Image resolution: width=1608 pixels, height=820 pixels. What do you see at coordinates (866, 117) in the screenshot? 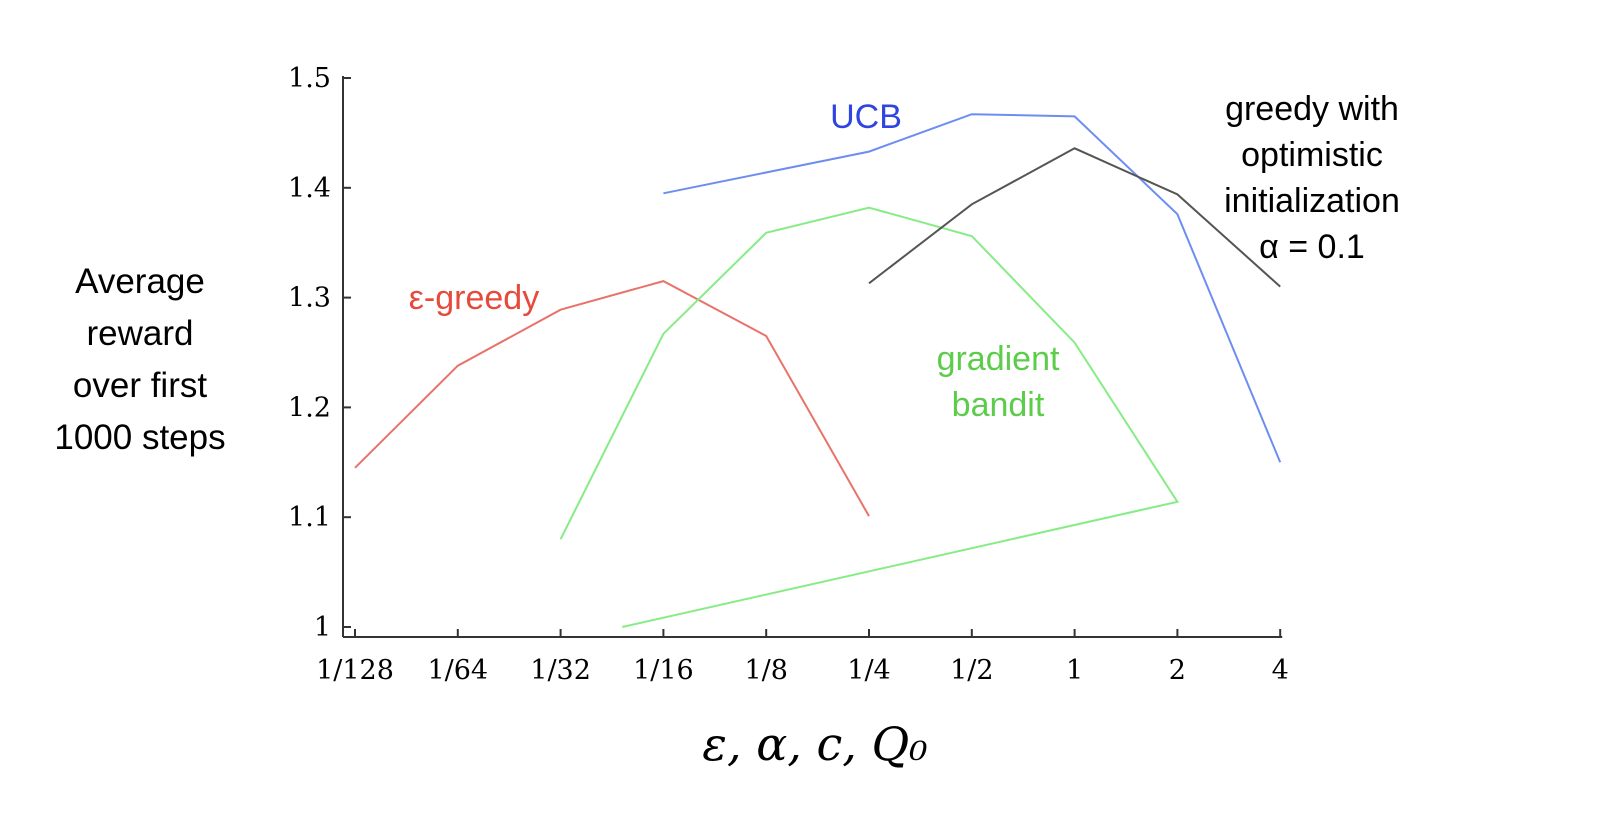
I see `series-label-1: UCB` at bounding box center [866, 117].